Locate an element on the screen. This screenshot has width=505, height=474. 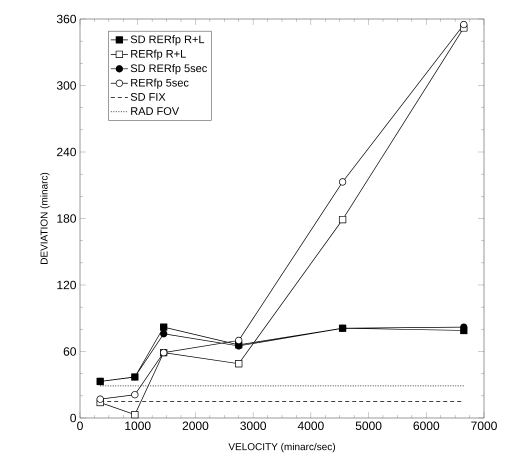
y-tick-label: 0 is located at coordinates (73, 418).